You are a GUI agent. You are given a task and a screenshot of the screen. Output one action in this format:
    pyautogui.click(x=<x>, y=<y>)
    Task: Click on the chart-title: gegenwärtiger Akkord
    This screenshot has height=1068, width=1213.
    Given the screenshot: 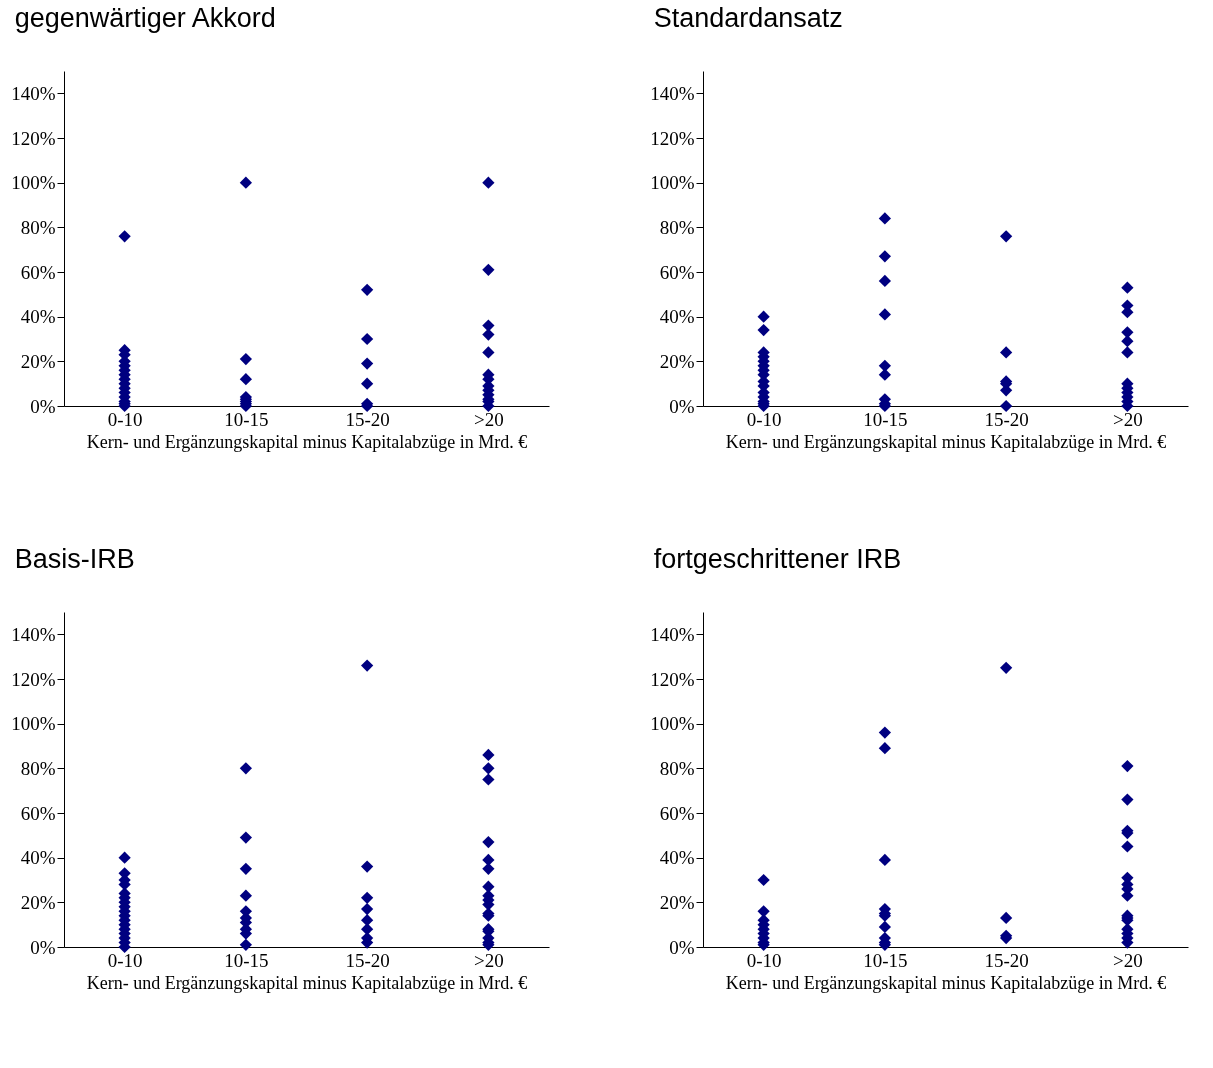 What is the action you would take?
    pyautogui.click(x=145, y=18)
    